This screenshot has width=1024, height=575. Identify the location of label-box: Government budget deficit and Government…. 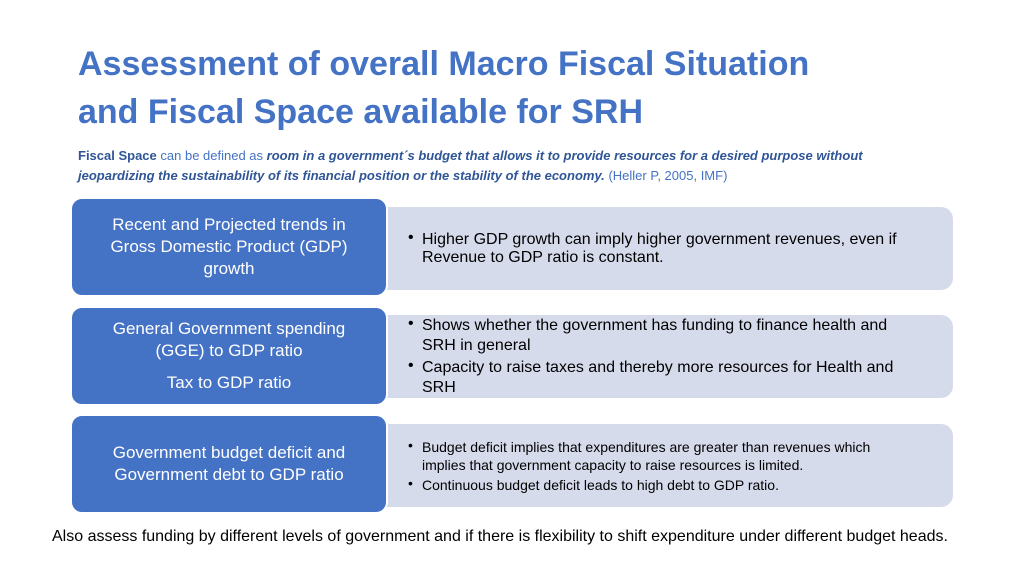
(229, 464).